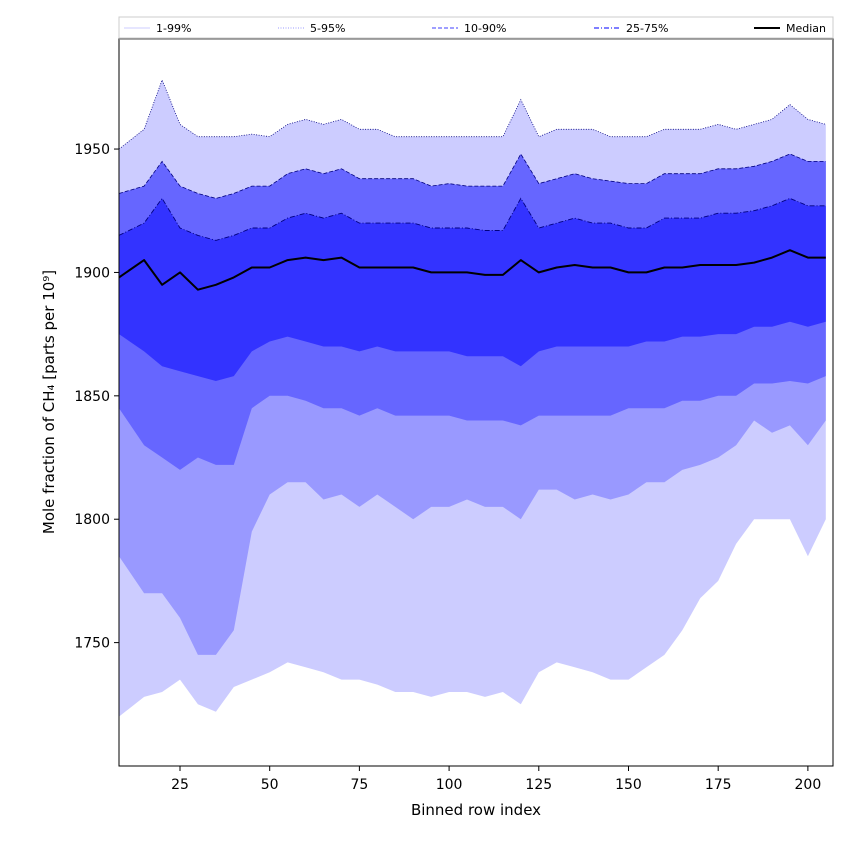 This screenshot has height=850, width=850. I want to click on legend-label-5-95: 5-95%, so click(327, 28).